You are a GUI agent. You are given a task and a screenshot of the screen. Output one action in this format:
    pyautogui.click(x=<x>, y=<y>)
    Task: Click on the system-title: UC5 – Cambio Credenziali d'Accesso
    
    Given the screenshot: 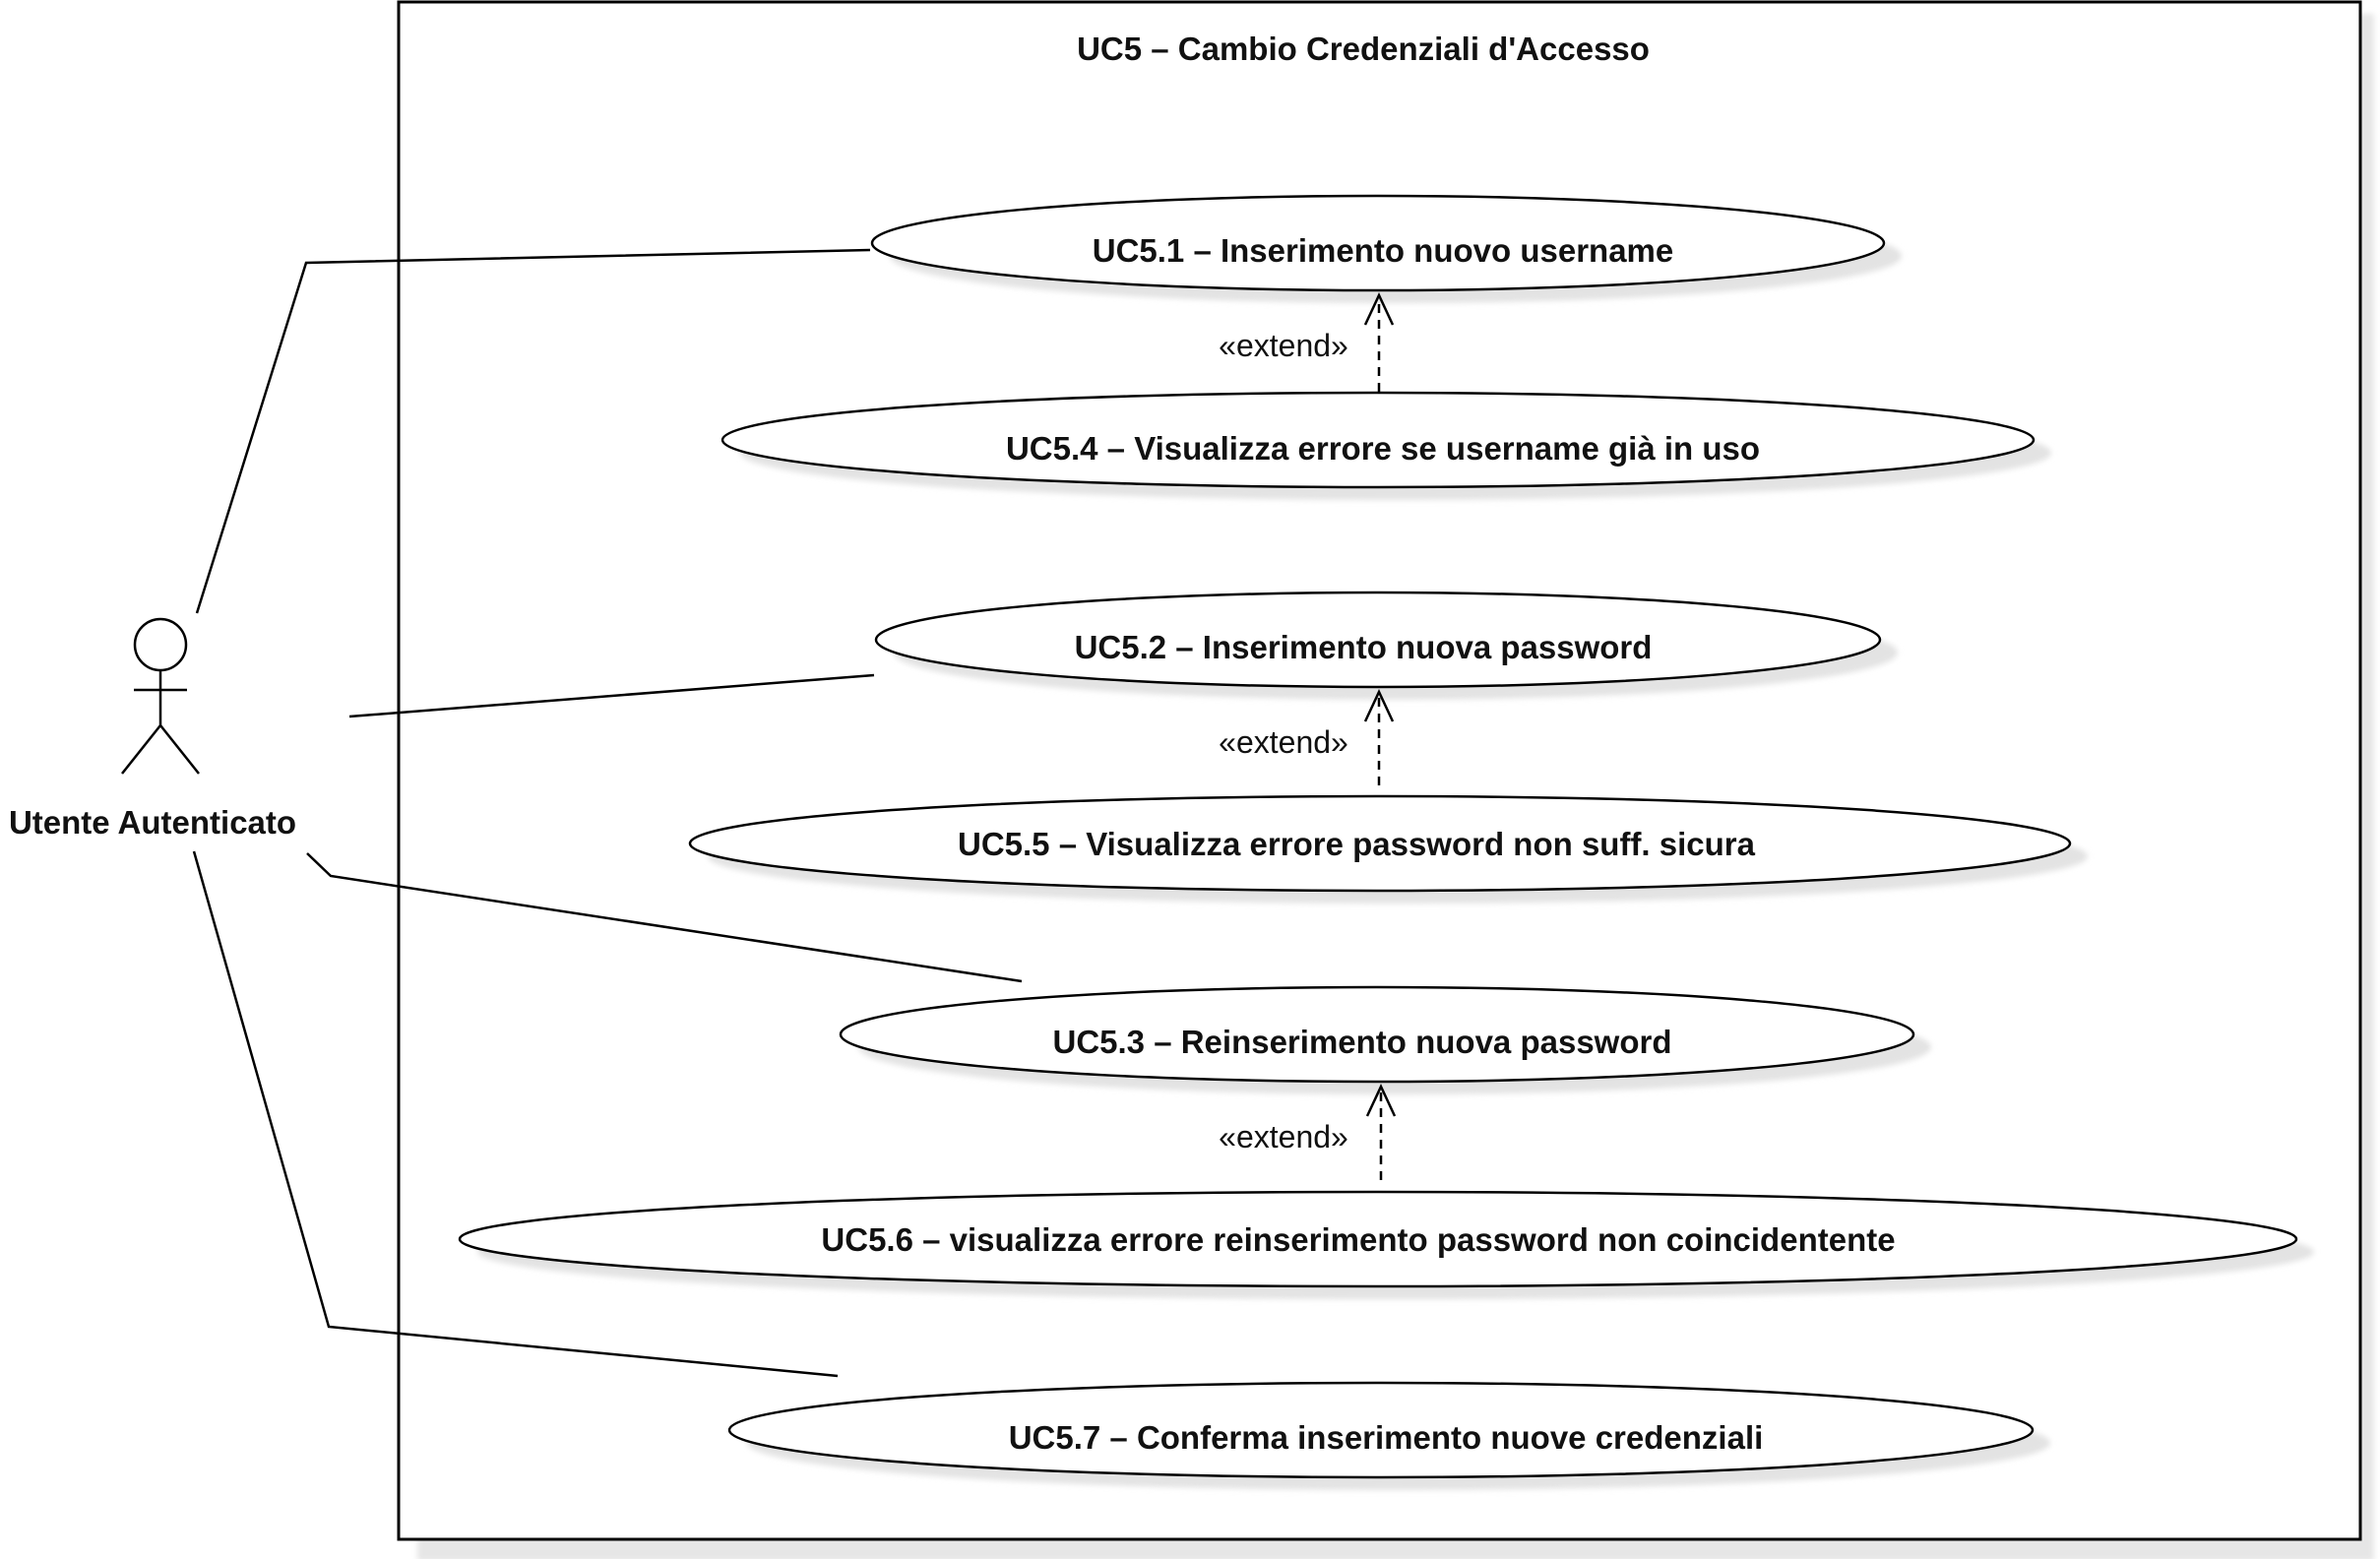 What is the action you would take?
    pyautogui.click(x=1363, y=49)
    